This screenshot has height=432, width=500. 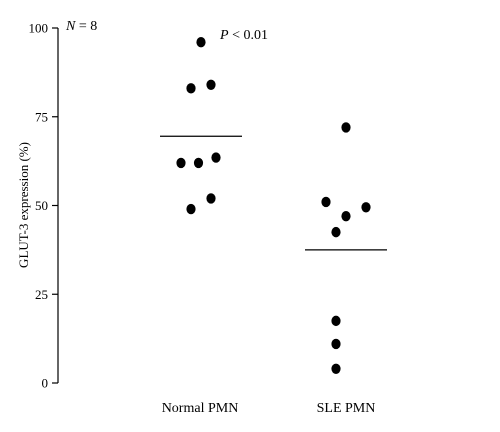 What do you see at coordinates (41, 294) in the screenshot?
I see `y-tick-label: 25` at bounding box center [41, 294].